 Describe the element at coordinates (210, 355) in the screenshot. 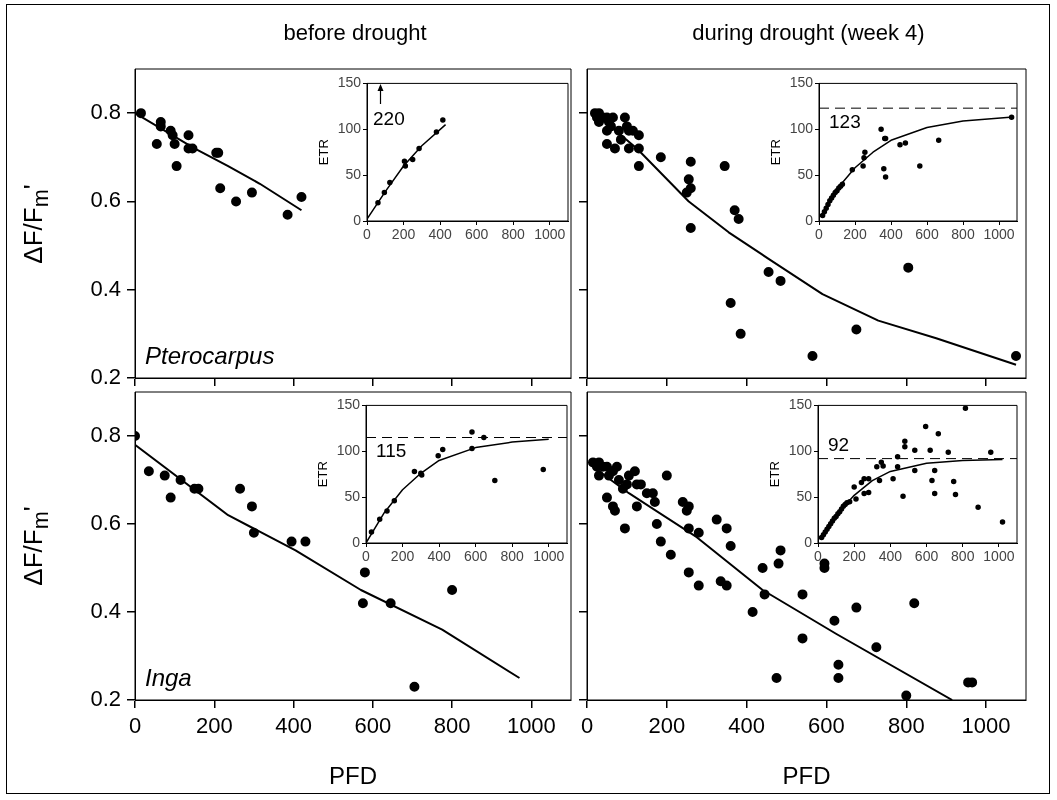

I see `annotation: Pterocarpus` at that location.